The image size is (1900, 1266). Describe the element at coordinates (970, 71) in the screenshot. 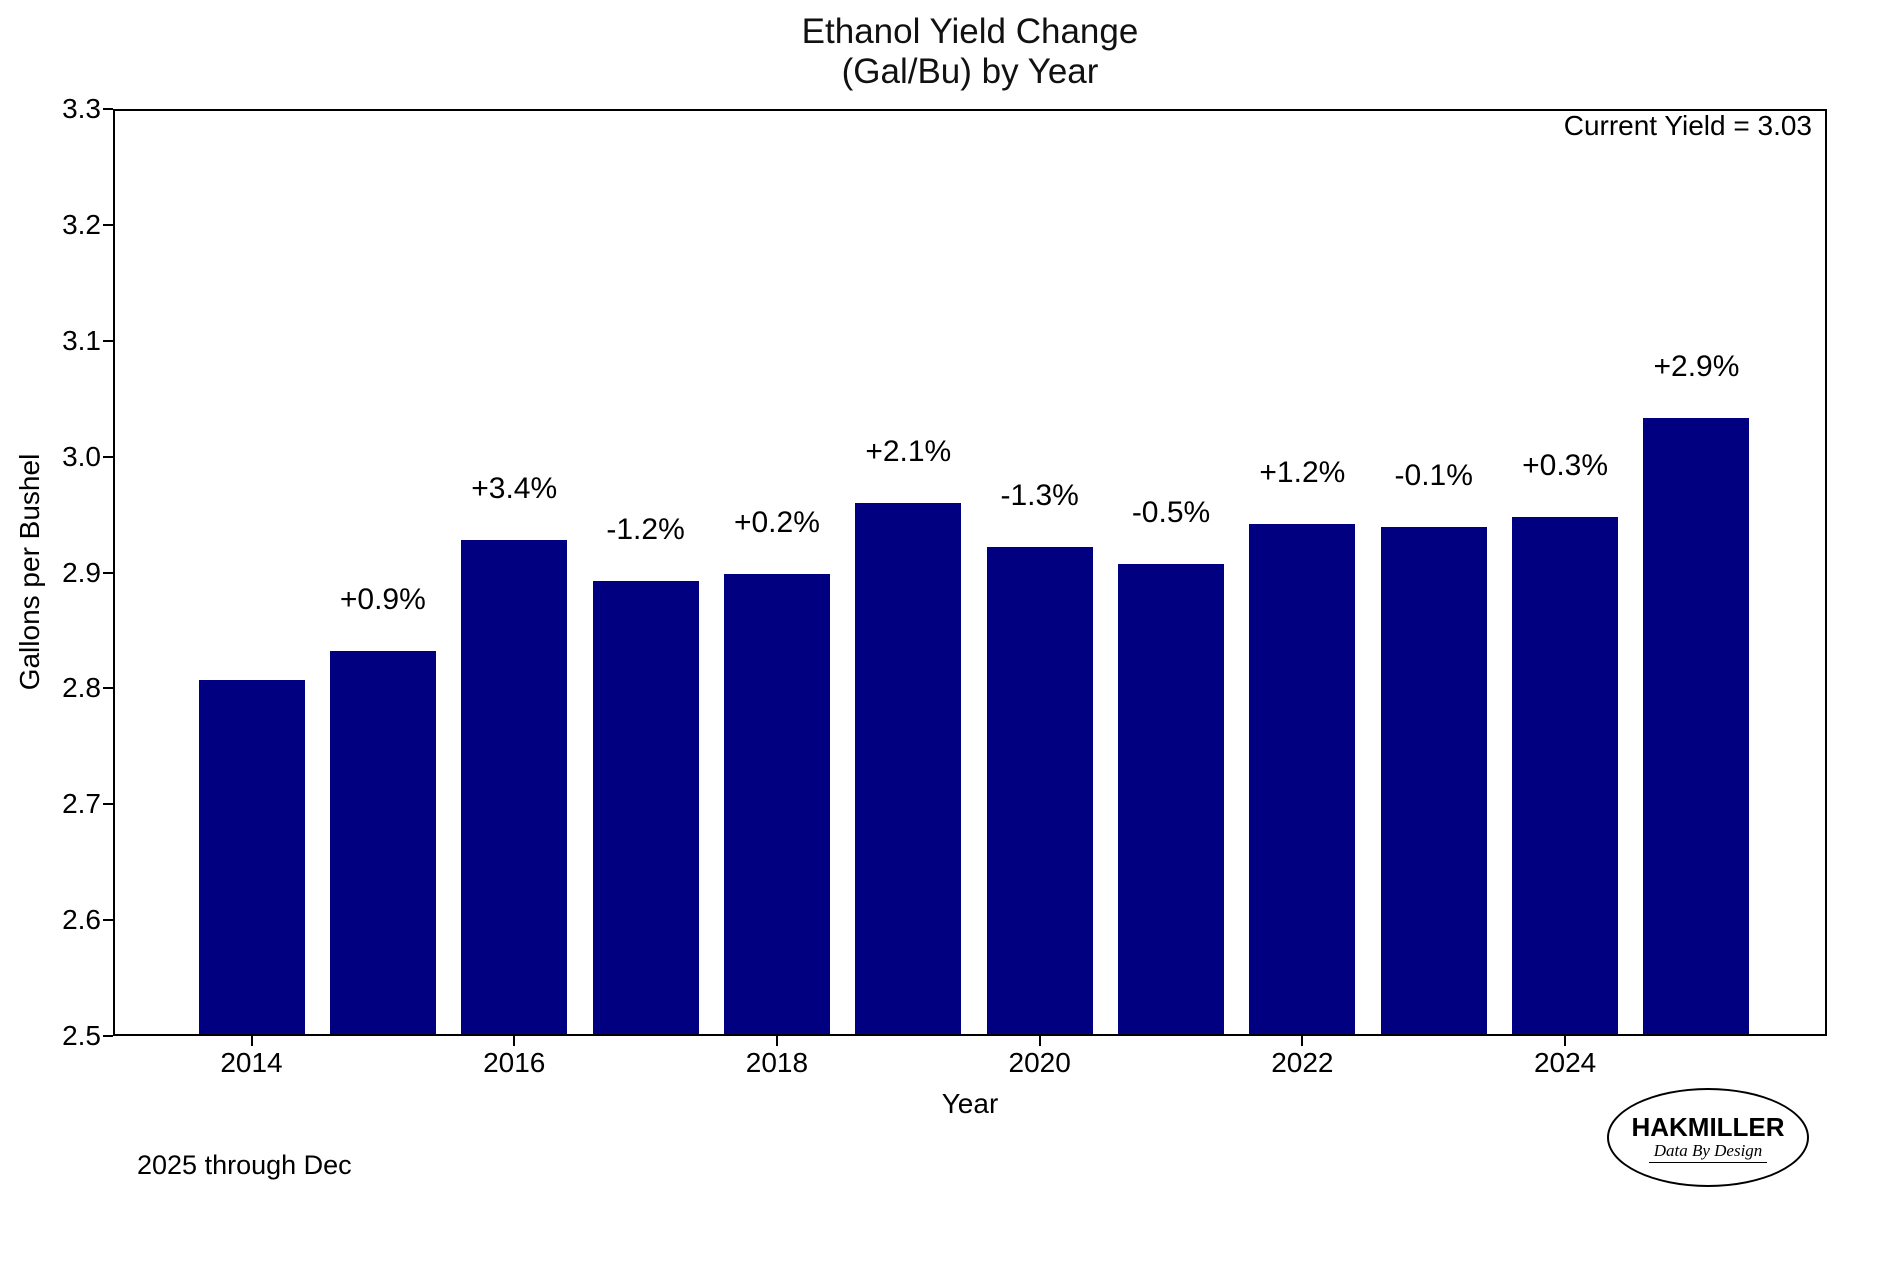

I see `chart-title-line2: (Gal/Bu) by Year` at that location.